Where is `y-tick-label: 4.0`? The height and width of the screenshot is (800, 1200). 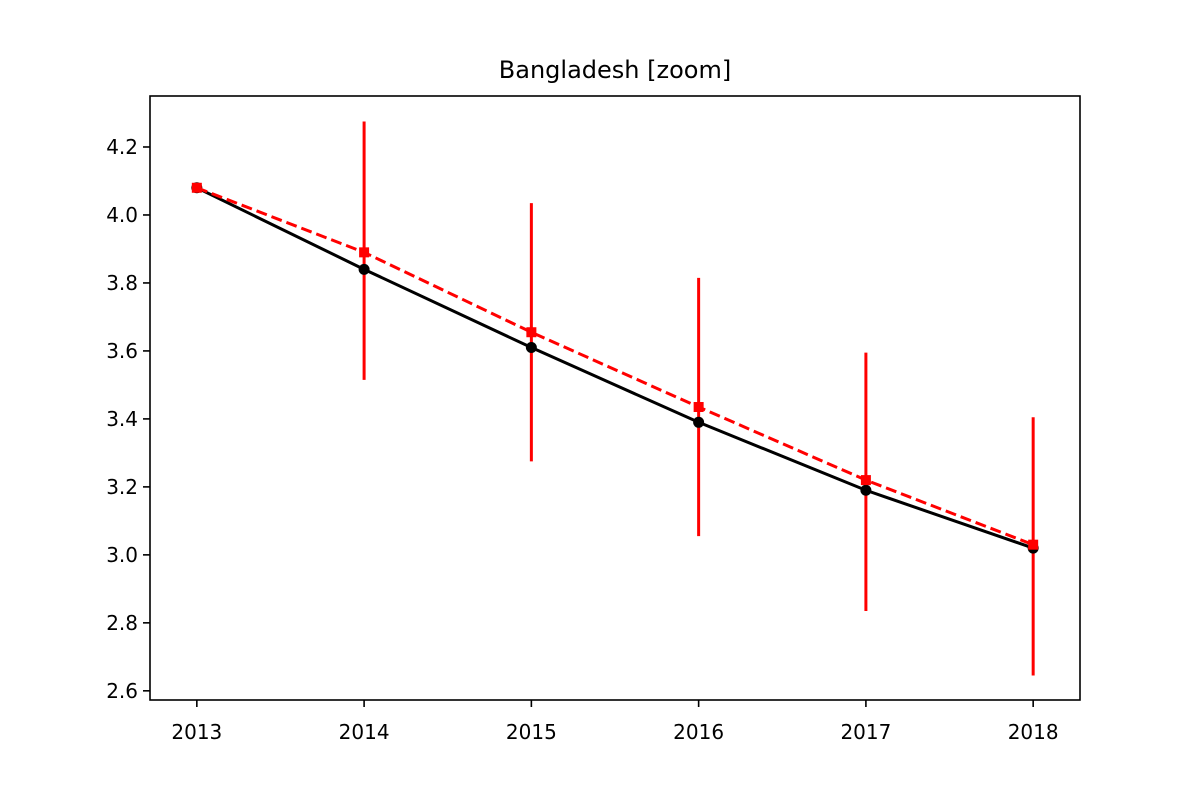
y-tick-label: 4.0 is located at coordinates (122, 215).